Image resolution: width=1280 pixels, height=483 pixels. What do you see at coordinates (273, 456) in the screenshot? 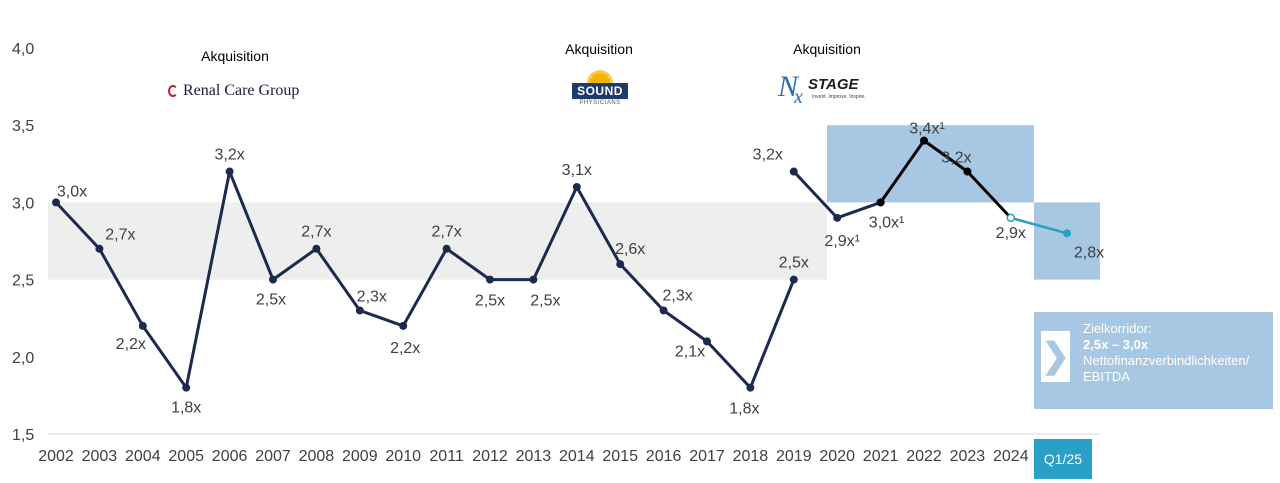
I see `x-tick-label: 2007` at bounding box center [273, 456].